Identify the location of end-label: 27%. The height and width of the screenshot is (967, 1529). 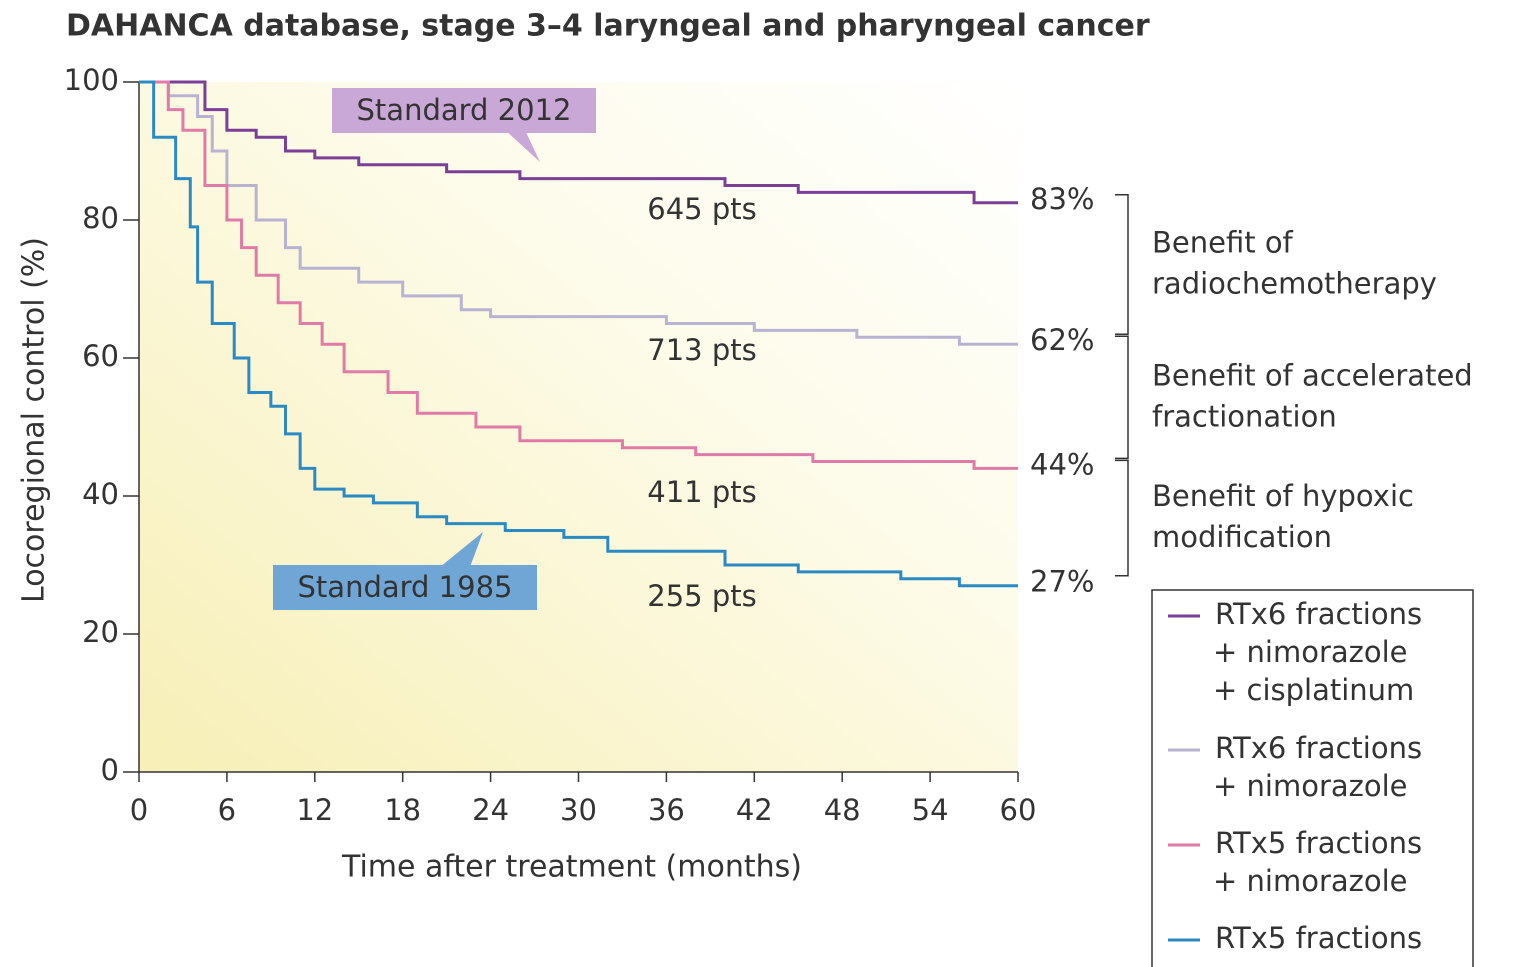
(1062, 582).